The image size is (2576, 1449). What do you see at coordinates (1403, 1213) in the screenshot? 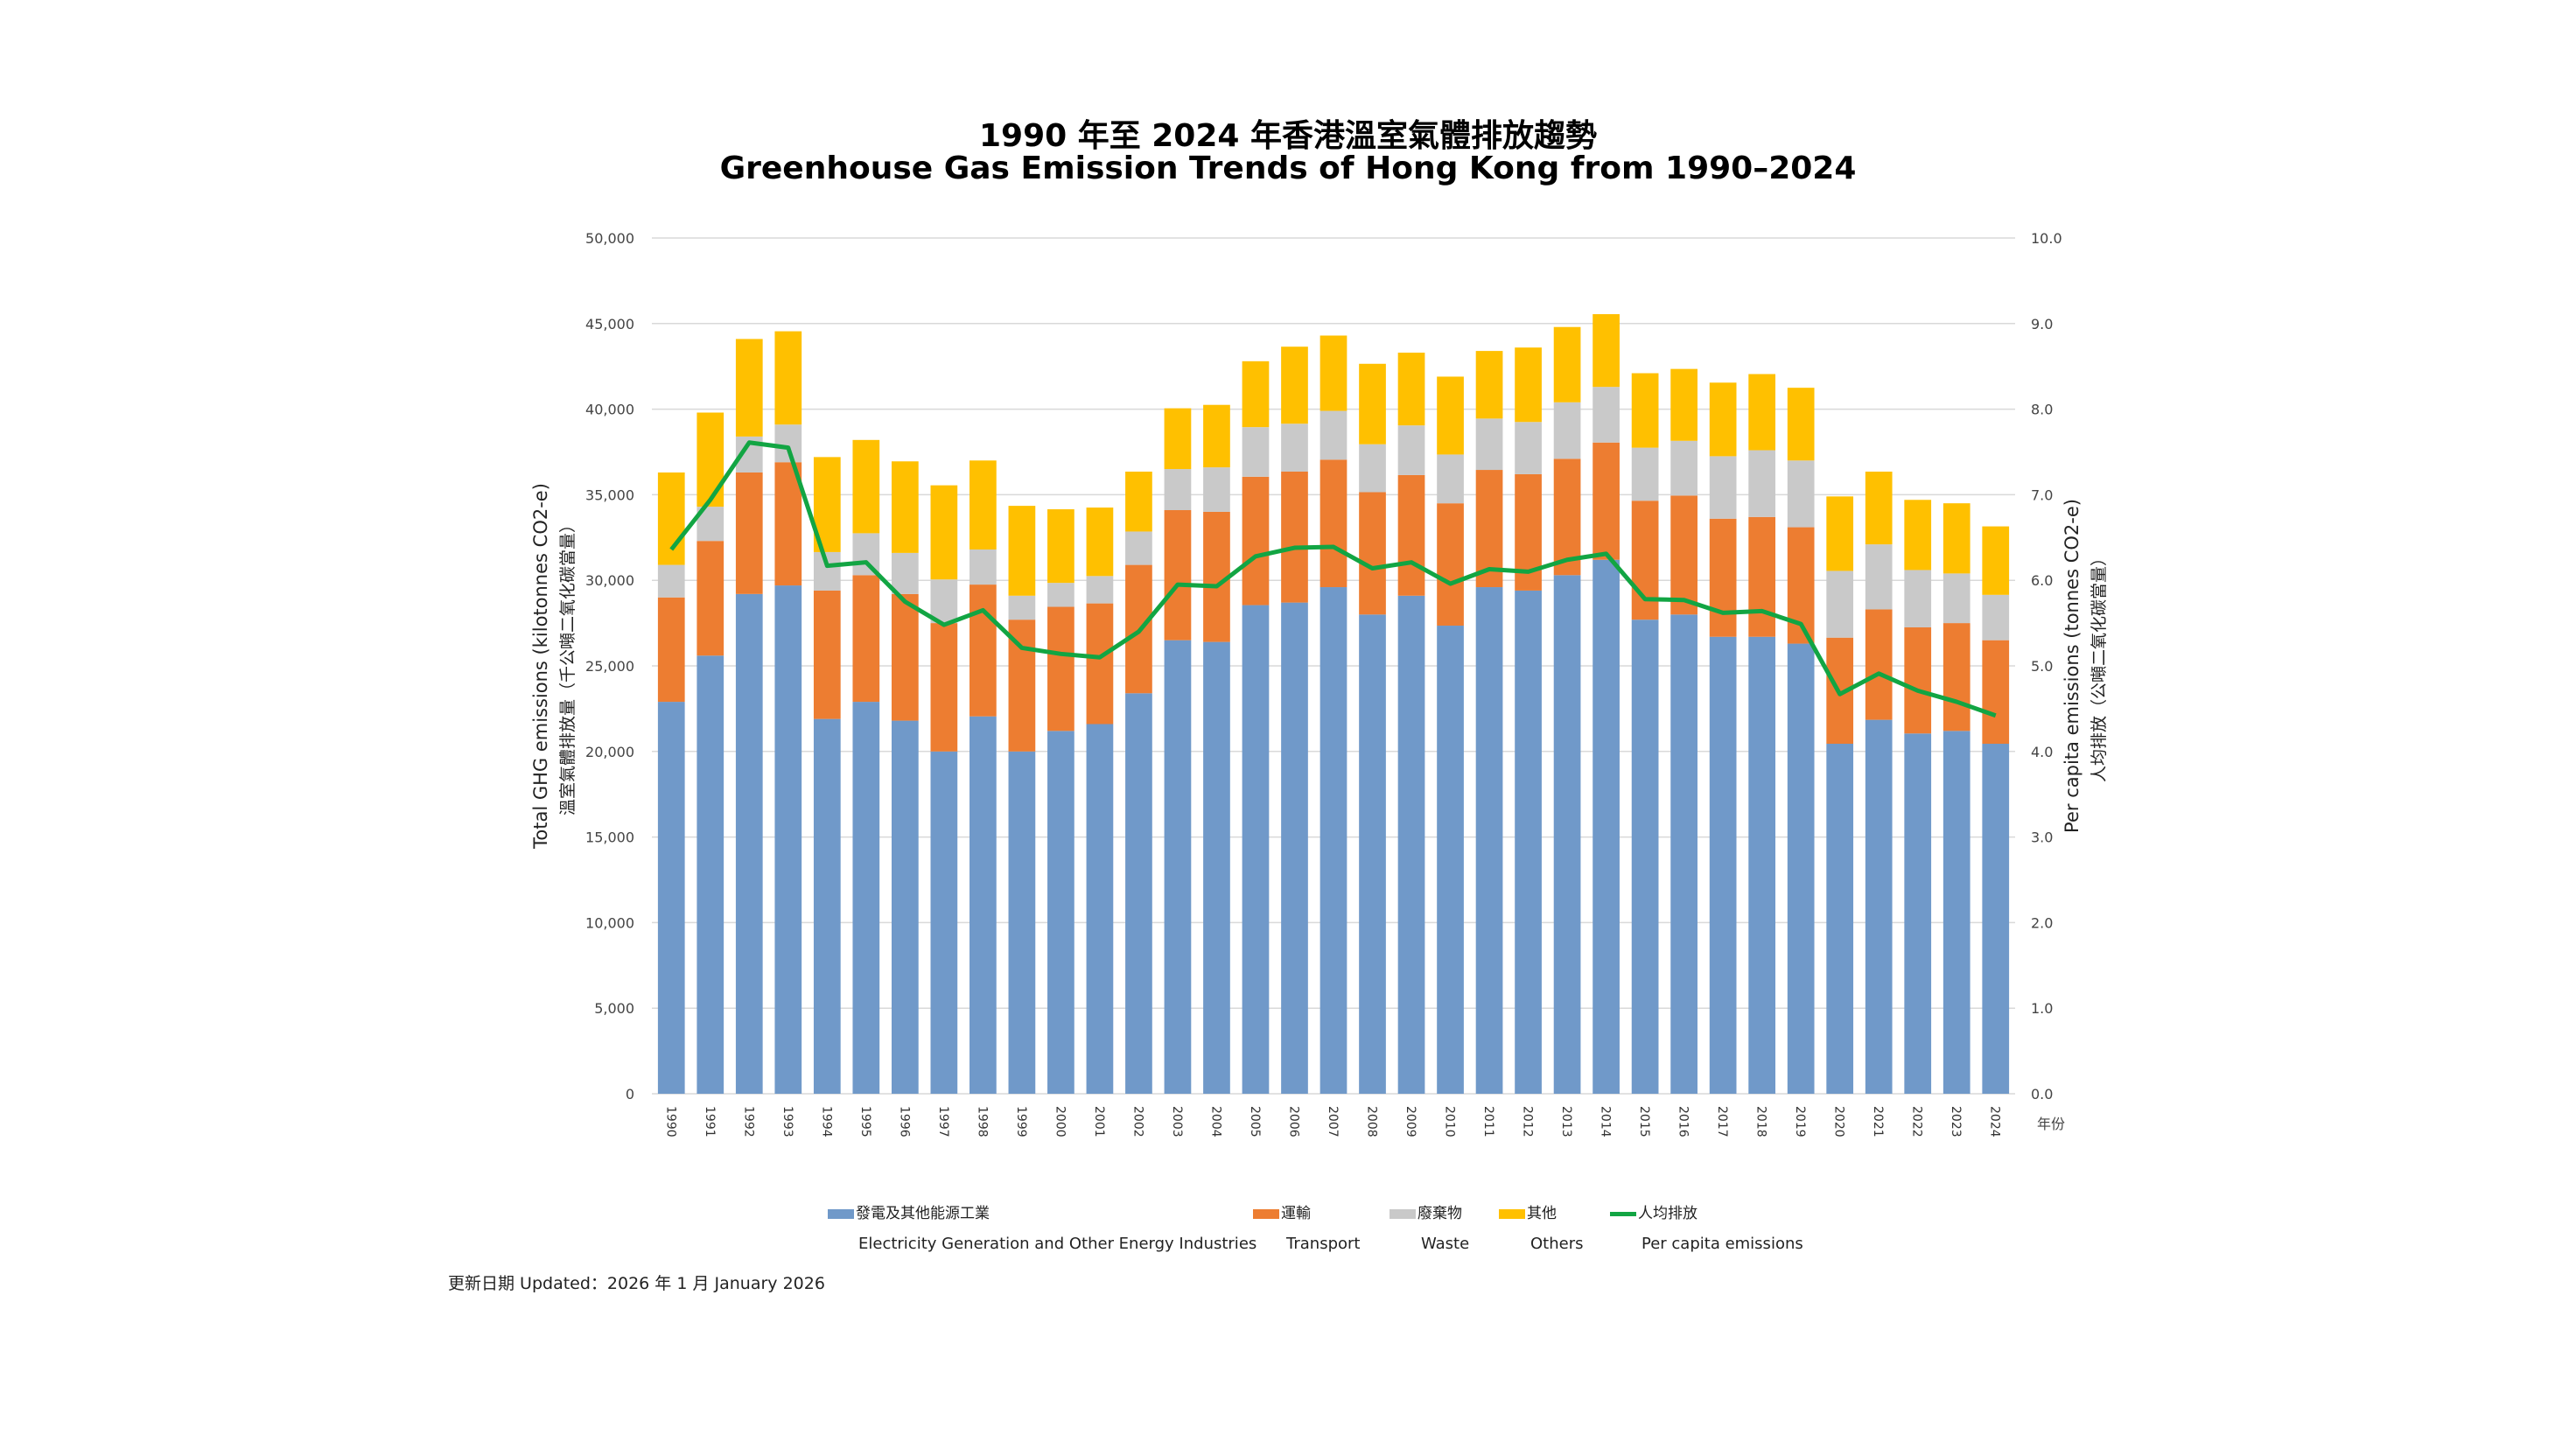
I see `legend-swatch-waste` at bounding box center [1403, 1213].